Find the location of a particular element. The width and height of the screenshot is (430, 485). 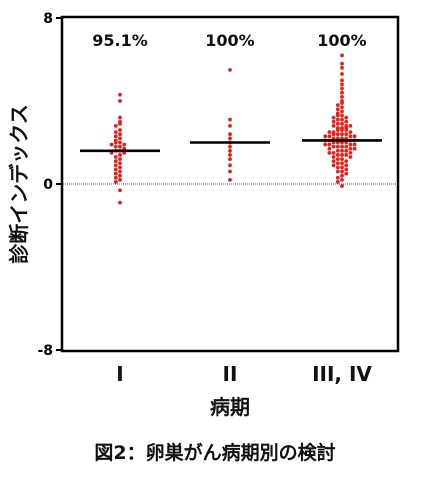

x-tick-label: II is located at coordinates (230, 374).